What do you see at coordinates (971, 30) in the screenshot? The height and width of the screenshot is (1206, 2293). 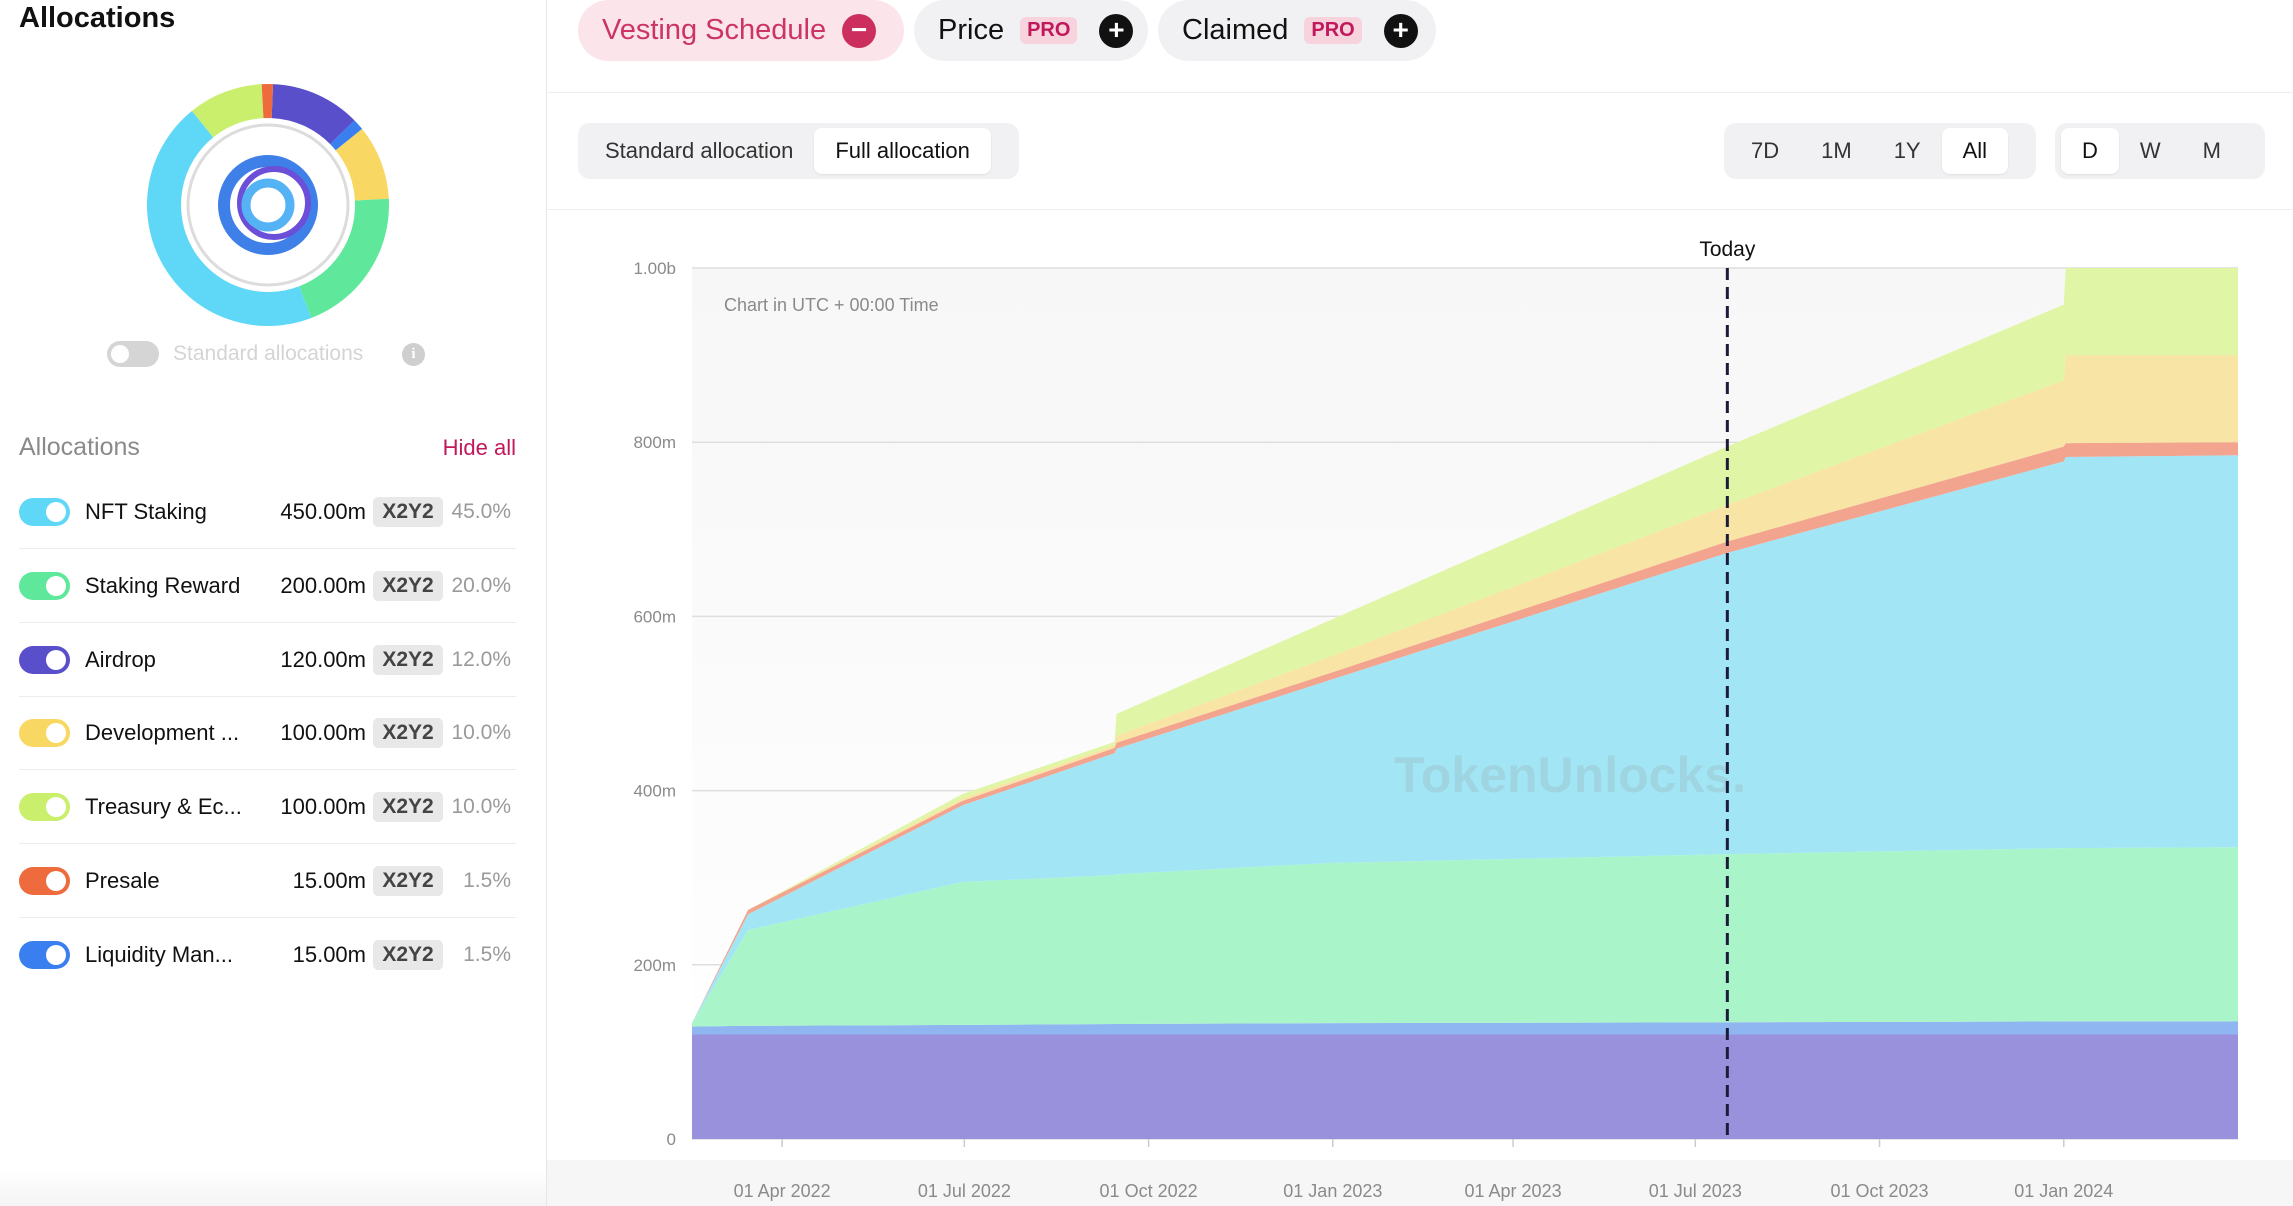 I see `tab-label: Price` at bounding box center [971, 30].